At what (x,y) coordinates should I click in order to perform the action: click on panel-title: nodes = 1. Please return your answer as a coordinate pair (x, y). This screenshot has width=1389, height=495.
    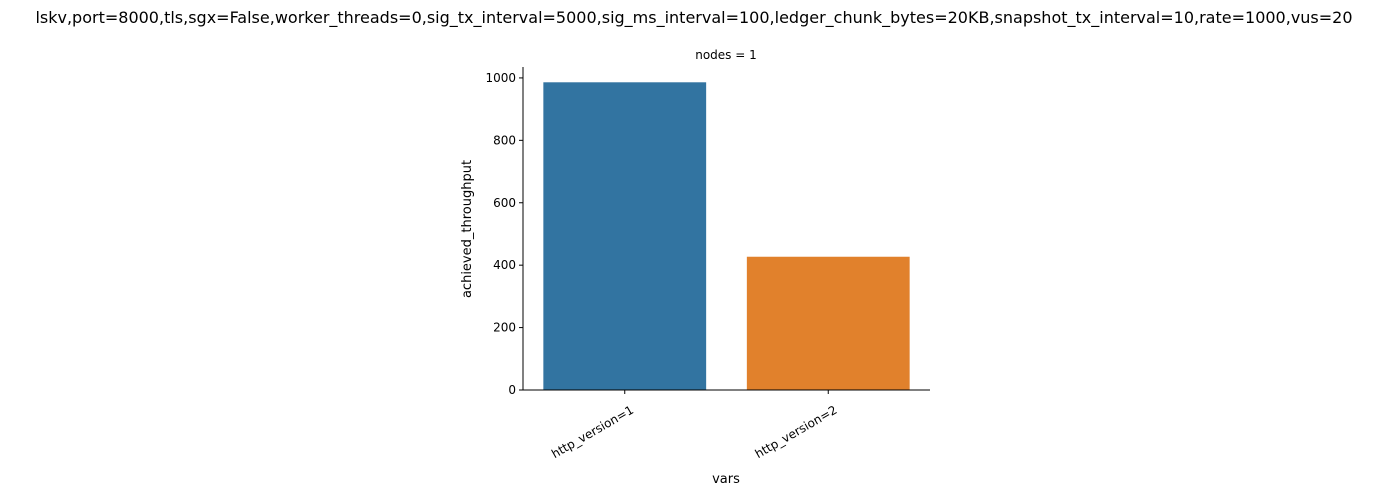
    Looking at the image, I should click on (726, 55).